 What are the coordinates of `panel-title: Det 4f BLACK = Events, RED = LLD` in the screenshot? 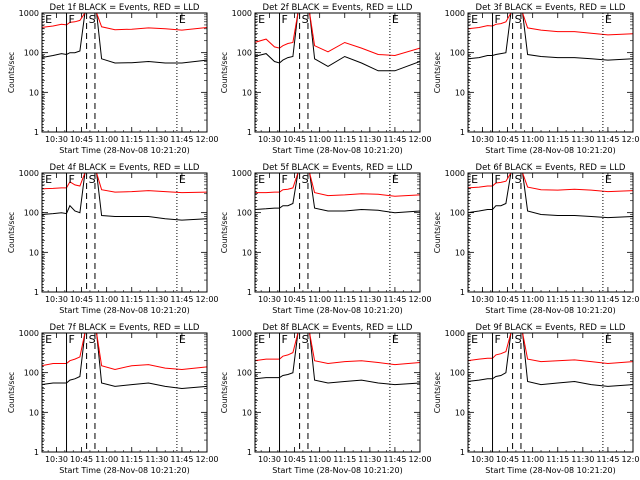 It's located at (125, 168).